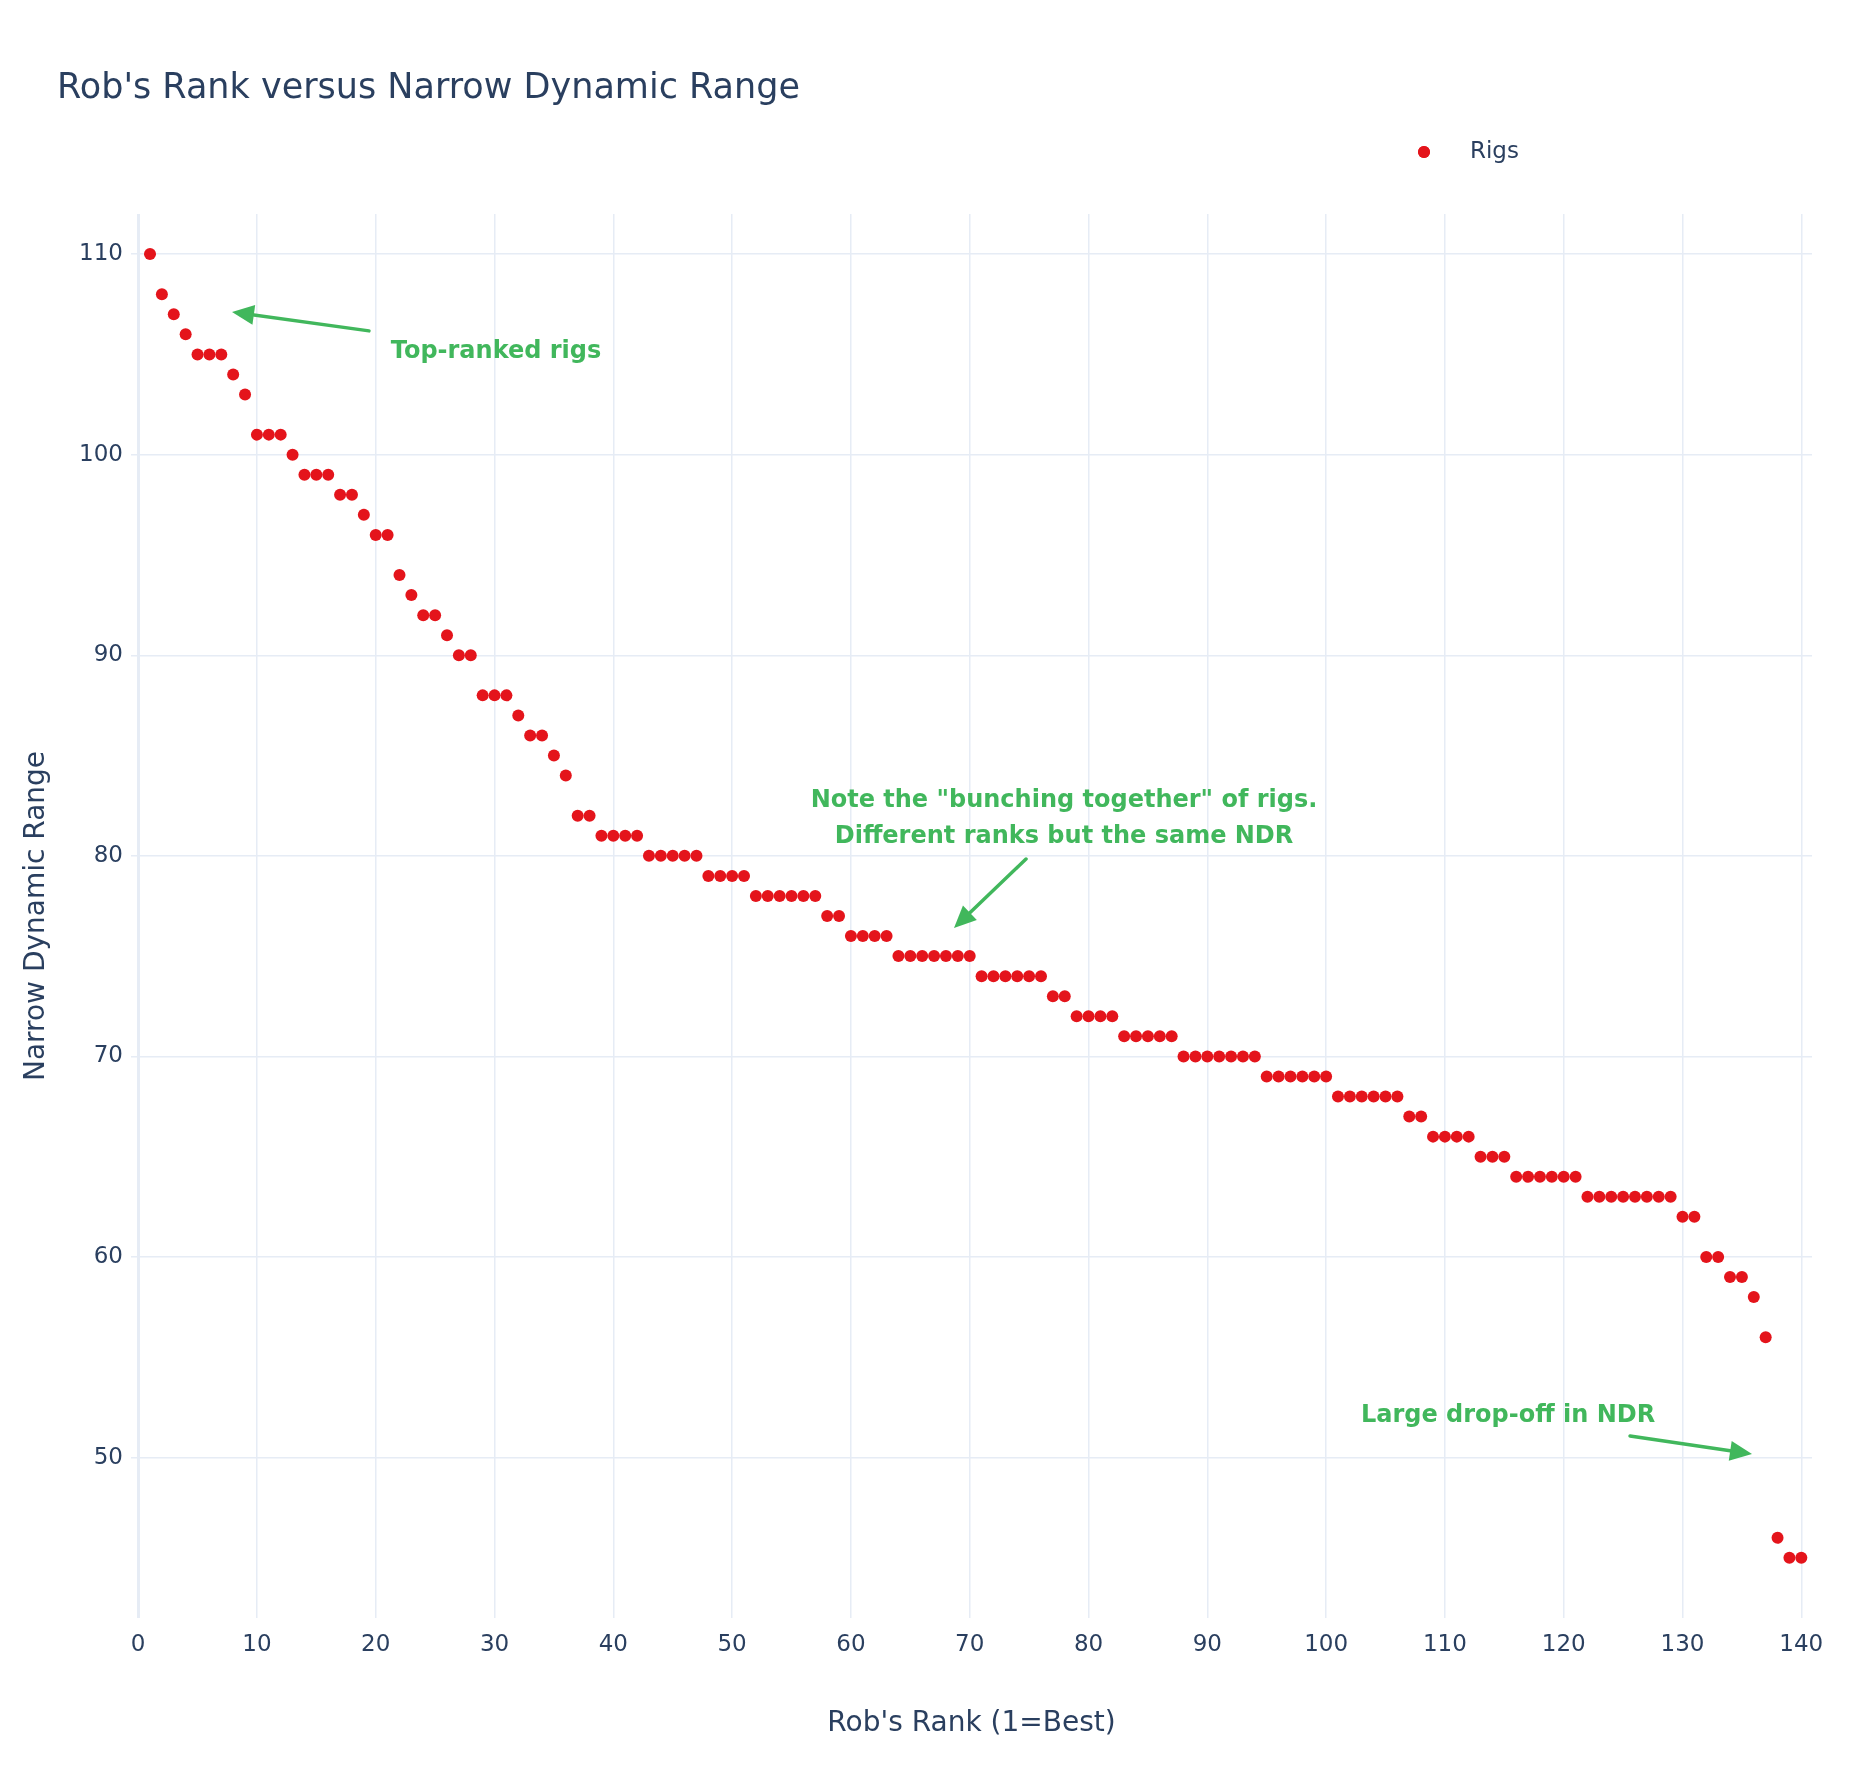 The image size is (1866, 1775). What do you see at coordinates (732, 1642) in the screenshot?
I see `x-tick-label: 50` at bounding box center [732, 1642].